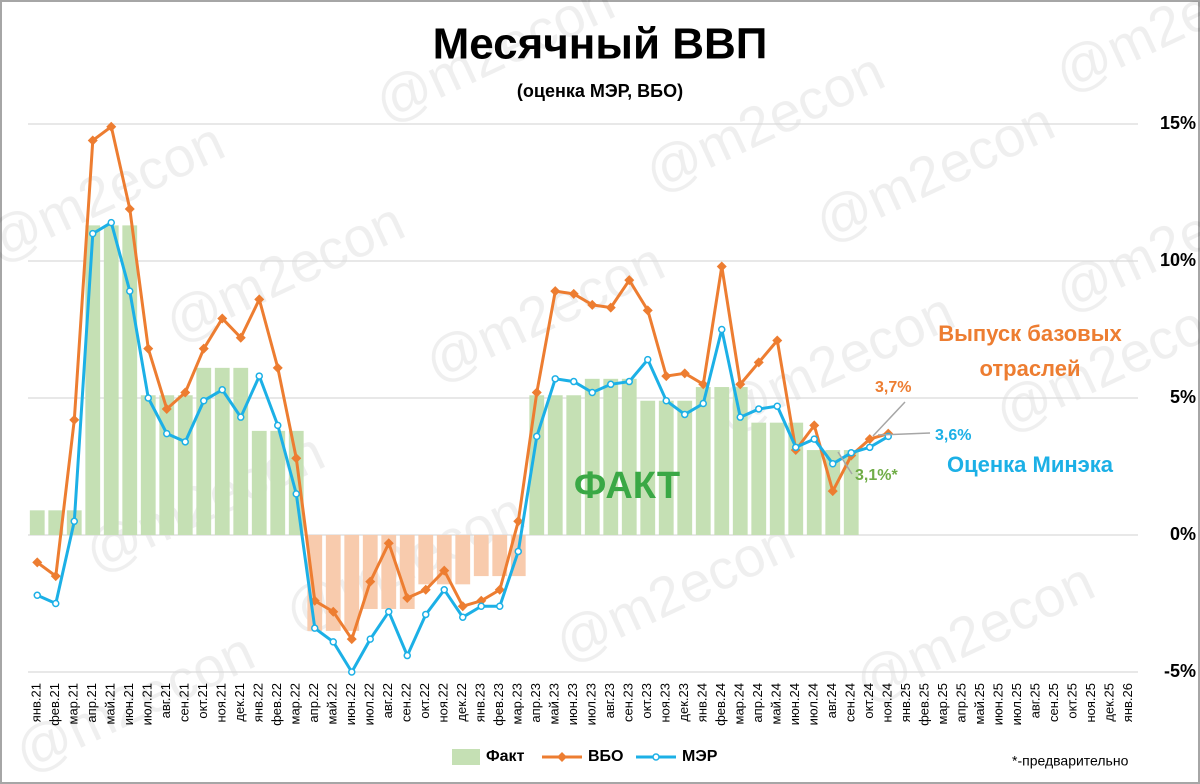 This screenshot has height=784, width=1200. Describe the element at coordinates (443, 703) in the screenshot. I see `x-tick-label: ноя.22` at that location.